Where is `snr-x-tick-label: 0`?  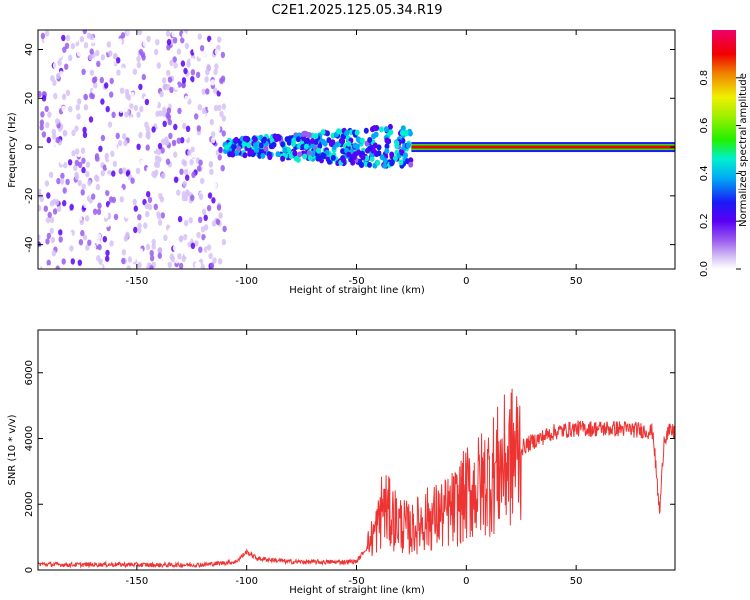 snr-x-tick-label: 0 is located at coordinates (466, 581).